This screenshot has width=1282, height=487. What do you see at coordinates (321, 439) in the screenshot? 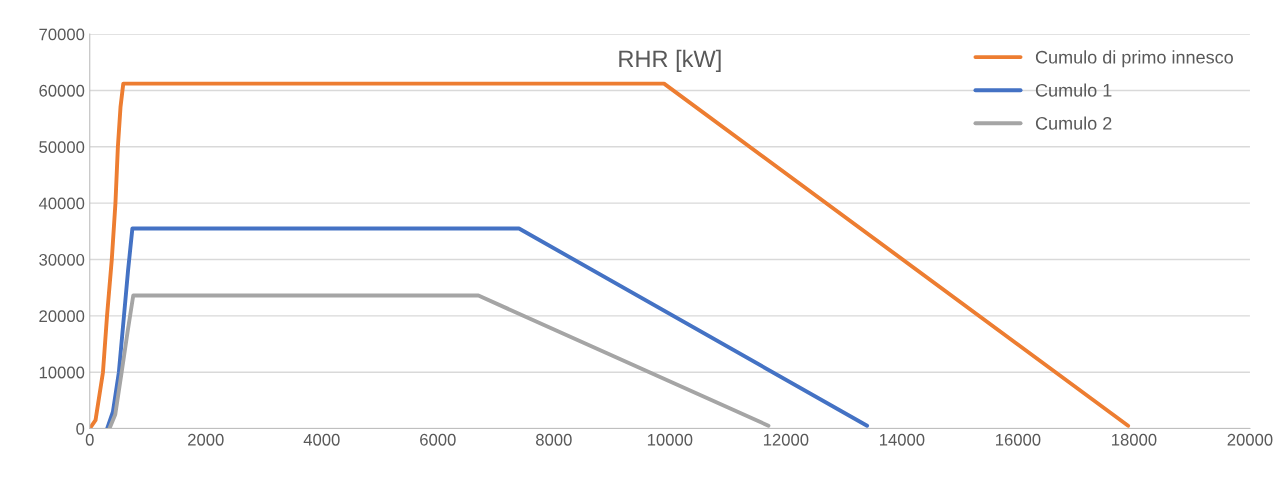
I see `x-tick-label: 4000` at bounding box center [321, 439].